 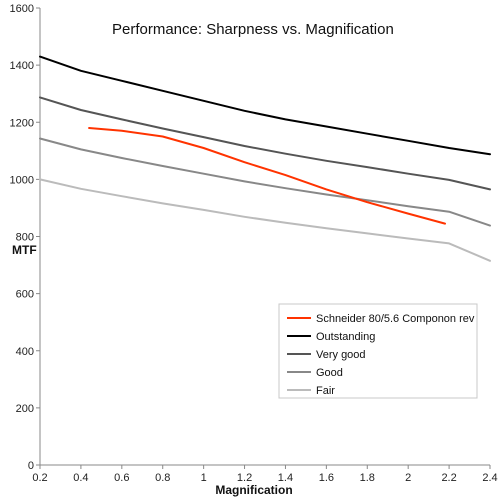 I want to click on legend-label-good: Good, so click(x=329, y=373).